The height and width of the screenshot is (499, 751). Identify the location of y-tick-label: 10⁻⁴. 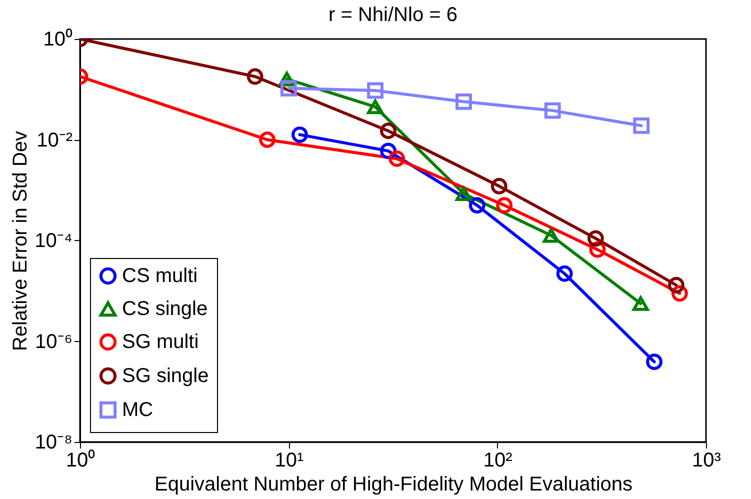
(53, 241).